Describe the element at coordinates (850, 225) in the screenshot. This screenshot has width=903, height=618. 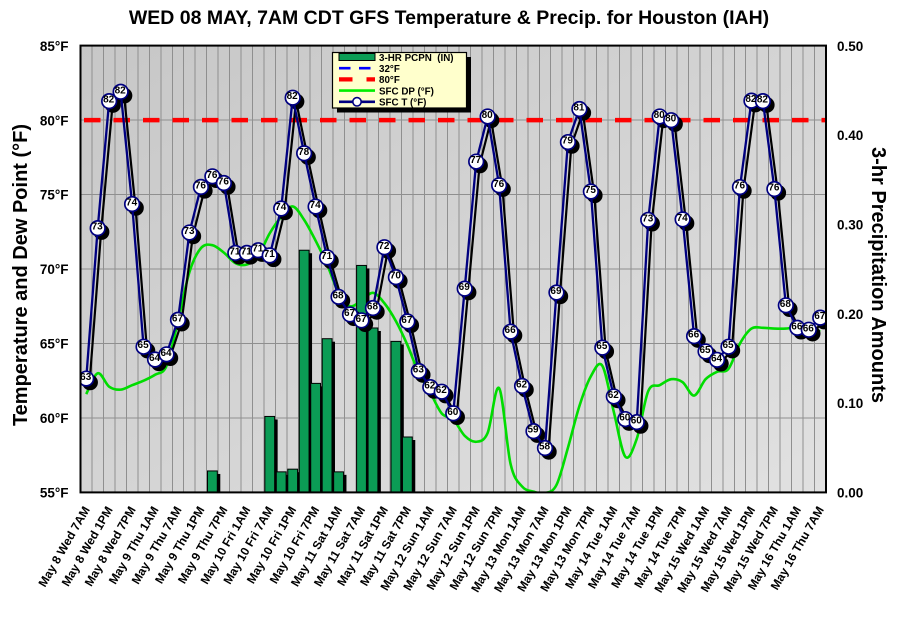
I see `svg-text: 0.30` at that location.